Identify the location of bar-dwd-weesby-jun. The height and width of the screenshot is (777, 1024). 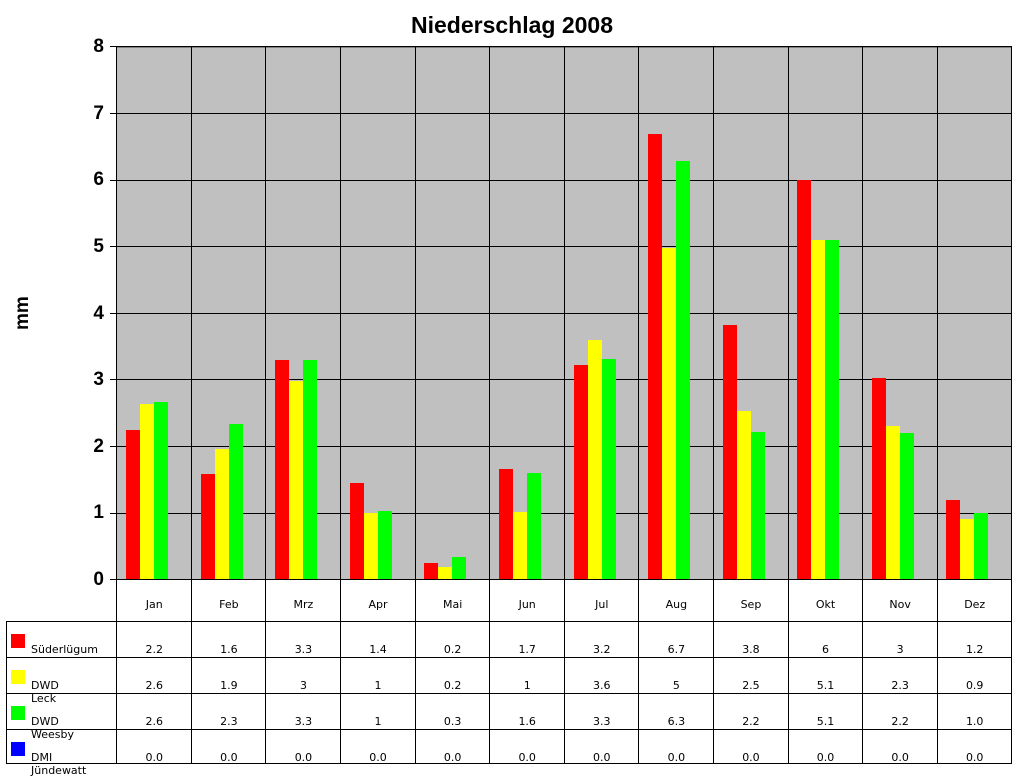
(533, 526).